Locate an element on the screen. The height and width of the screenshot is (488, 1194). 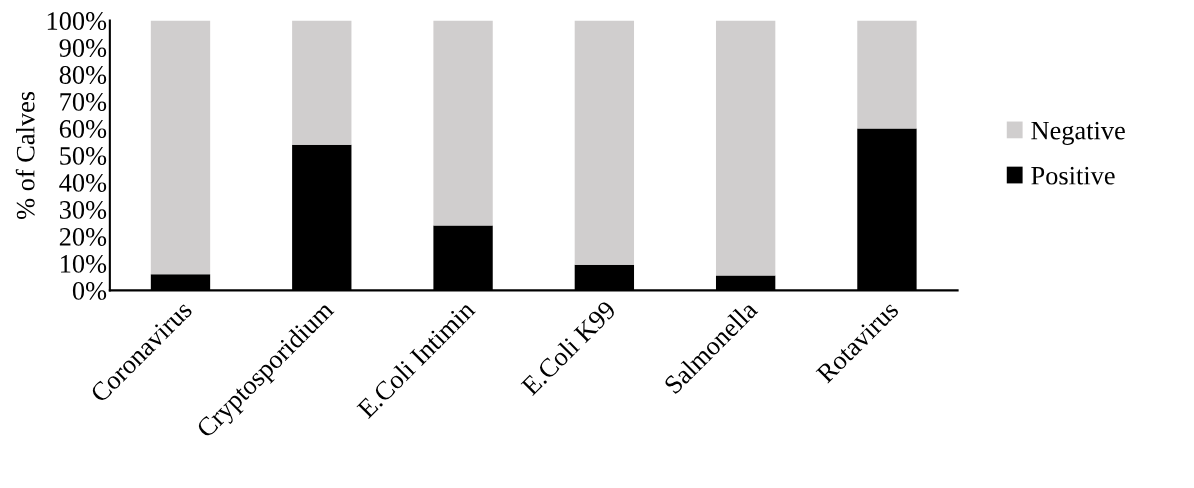
y-tick-label: 10% is located at coordinates (84, 263).